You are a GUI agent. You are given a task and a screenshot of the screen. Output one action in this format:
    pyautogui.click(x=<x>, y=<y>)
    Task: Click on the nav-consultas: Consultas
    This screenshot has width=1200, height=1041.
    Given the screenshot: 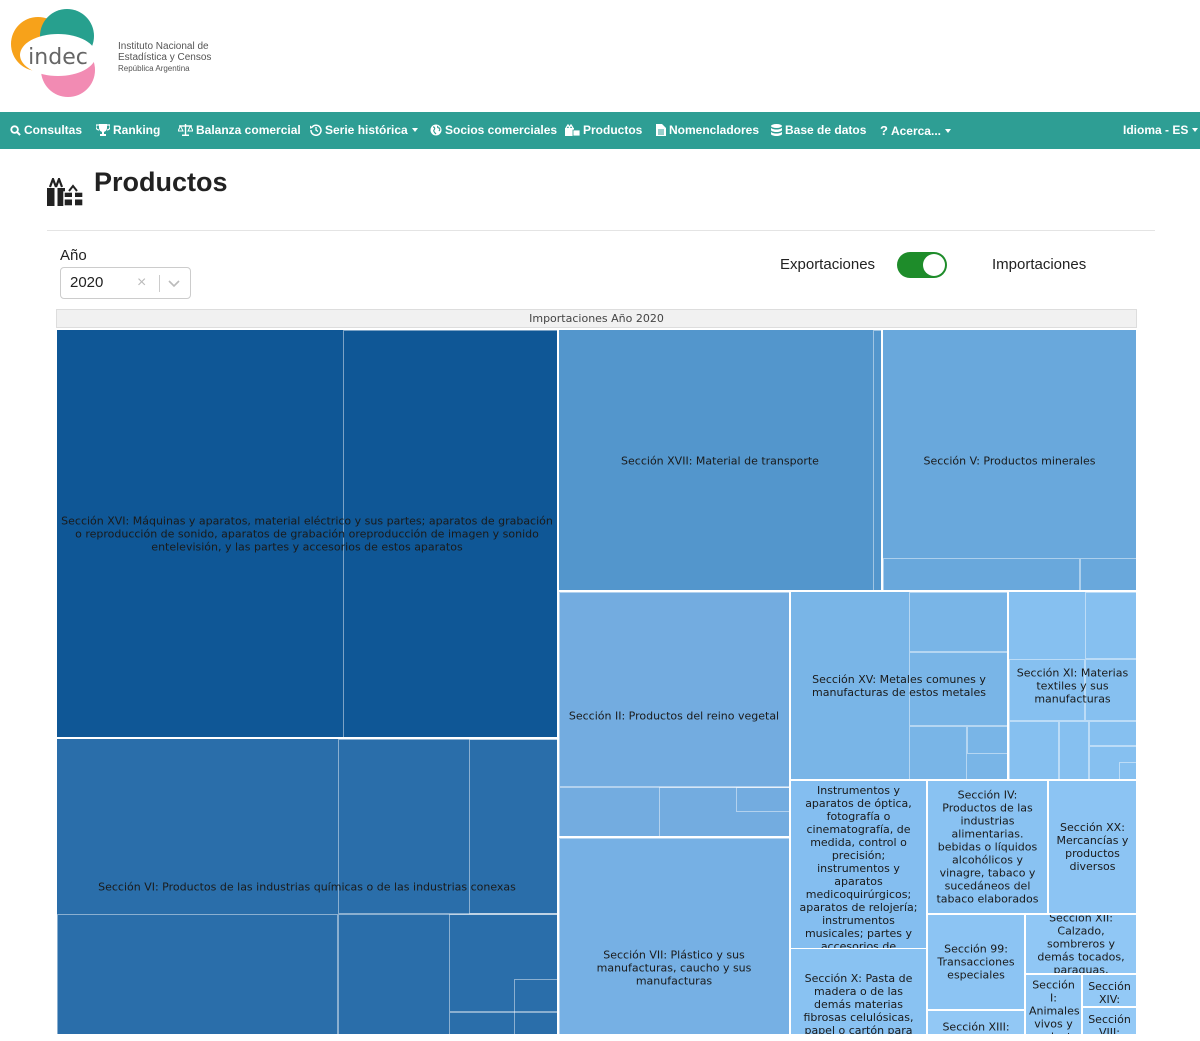 What is the action you would take?
    pyautogui.click(x=46, y=130)
    